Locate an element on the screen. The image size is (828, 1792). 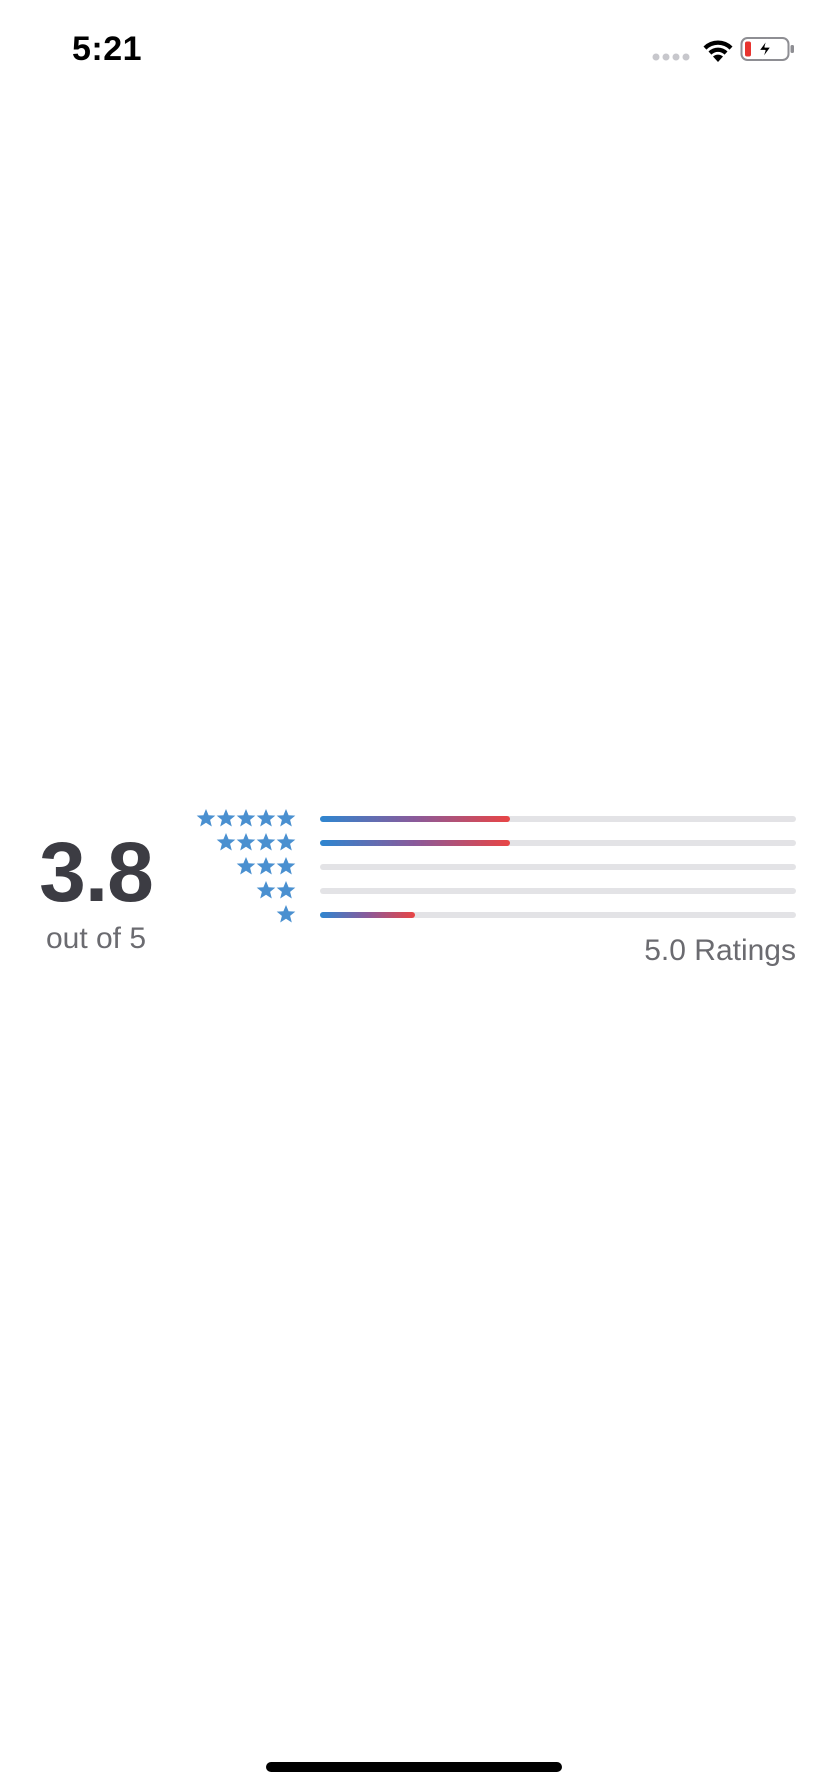
home-indicator is located at coordinates (414, 1767).